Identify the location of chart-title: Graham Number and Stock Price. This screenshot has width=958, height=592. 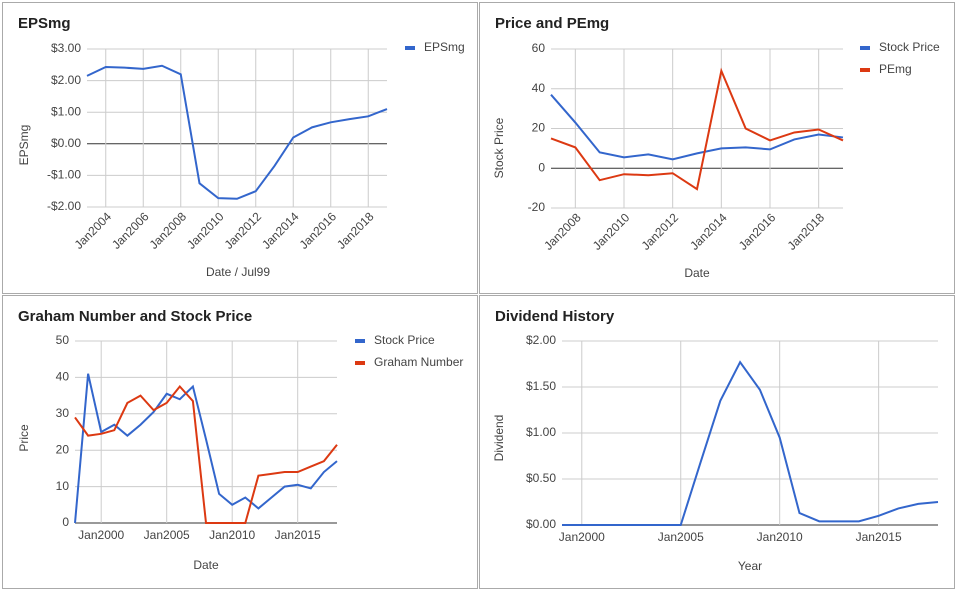
(135, 316).